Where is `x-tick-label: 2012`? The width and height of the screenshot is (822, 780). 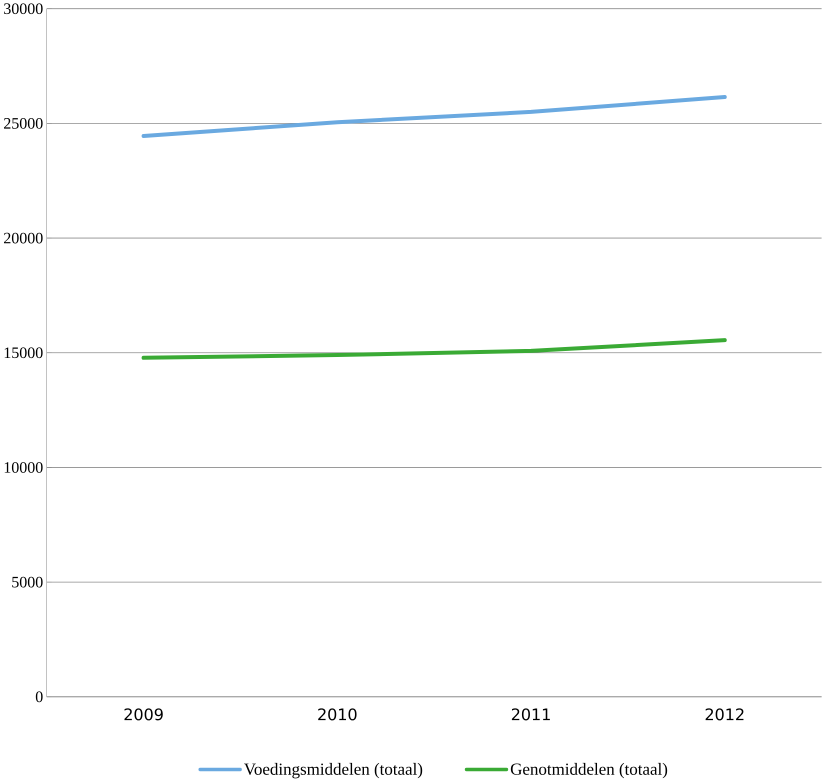
x-tick-label: 2012 is located at coordinates (725, 714).